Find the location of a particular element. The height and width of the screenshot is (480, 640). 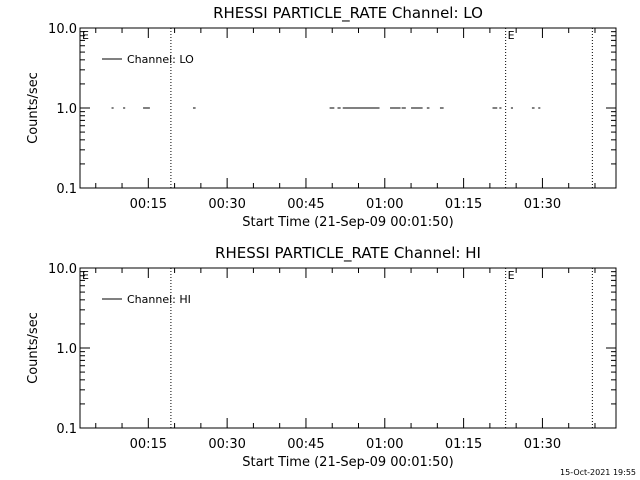

panel-1-legend-entry: Channel: LO is located at coordinates (160, 59).